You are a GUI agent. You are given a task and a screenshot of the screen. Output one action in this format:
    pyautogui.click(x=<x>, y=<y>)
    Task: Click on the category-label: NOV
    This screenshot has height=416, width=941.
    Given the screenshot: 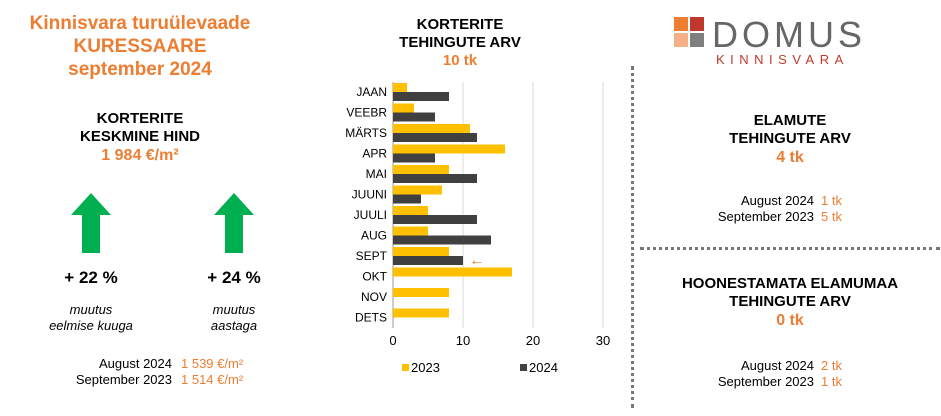 What is the action you would take?
    pyautogui.click(x=374, y=297)
    